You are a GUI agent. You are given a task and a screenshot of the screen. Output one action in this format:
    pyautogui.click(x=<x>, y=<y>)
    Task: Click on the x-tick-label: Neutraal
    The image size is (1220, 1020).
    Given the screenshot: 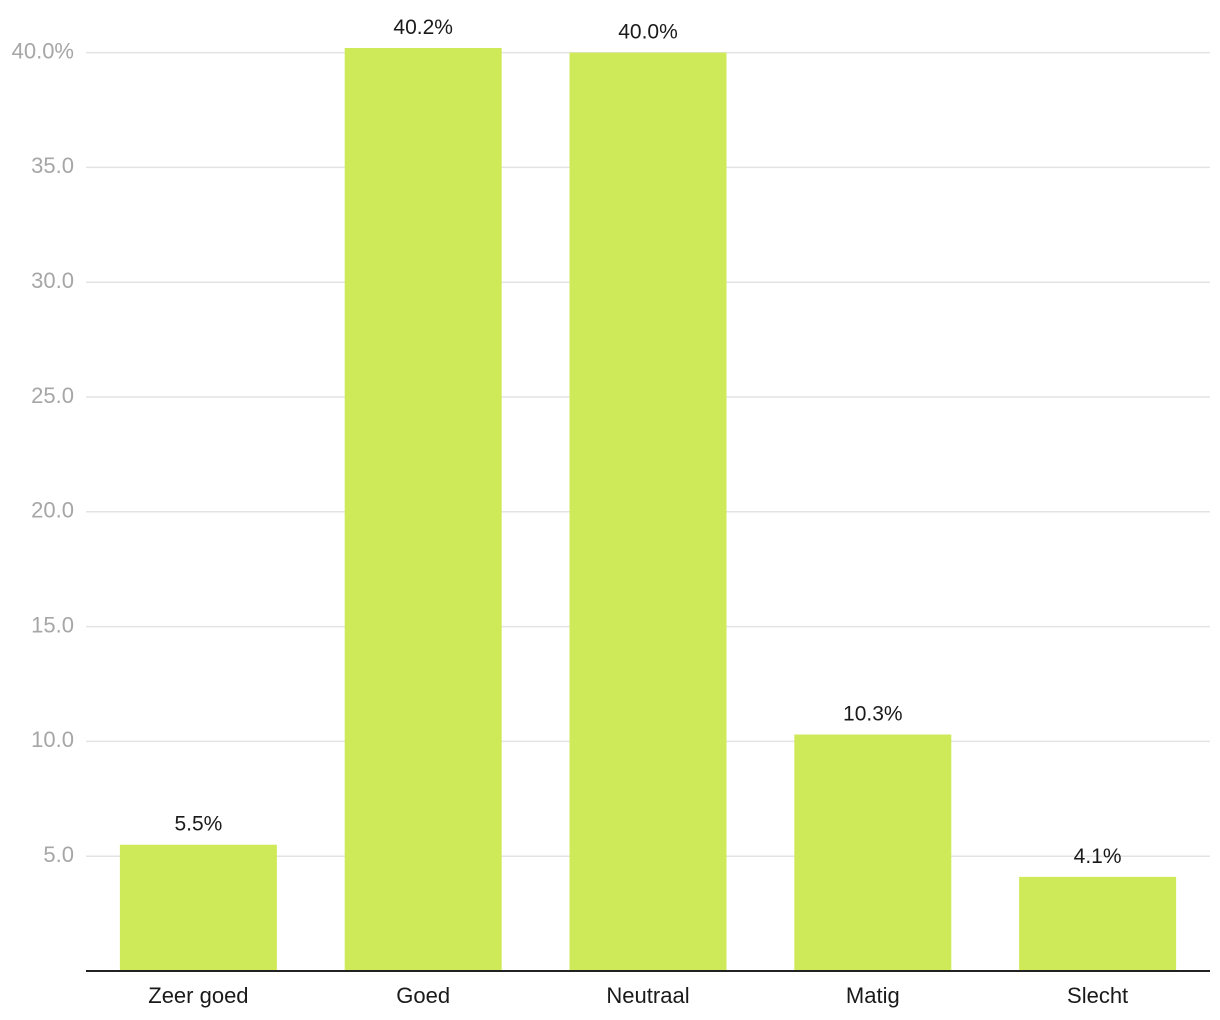 What is the action you would take?
    pyautogui.click(x=647, y=995)
    